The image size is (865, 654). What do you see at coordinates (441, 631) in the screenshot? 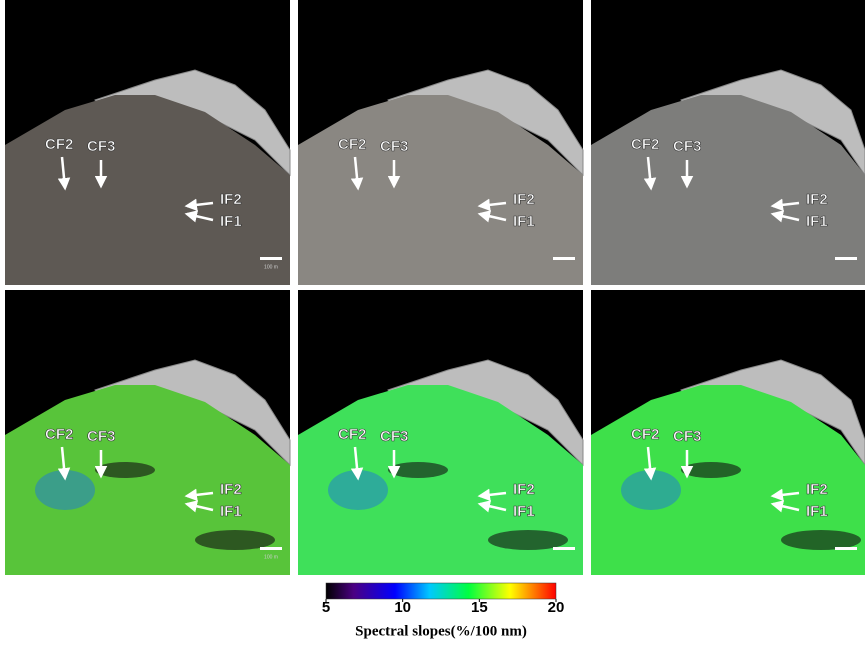
I see `colorbar-label: Spectral slopes(%/100 nm)` at bounding box center [441, 631].